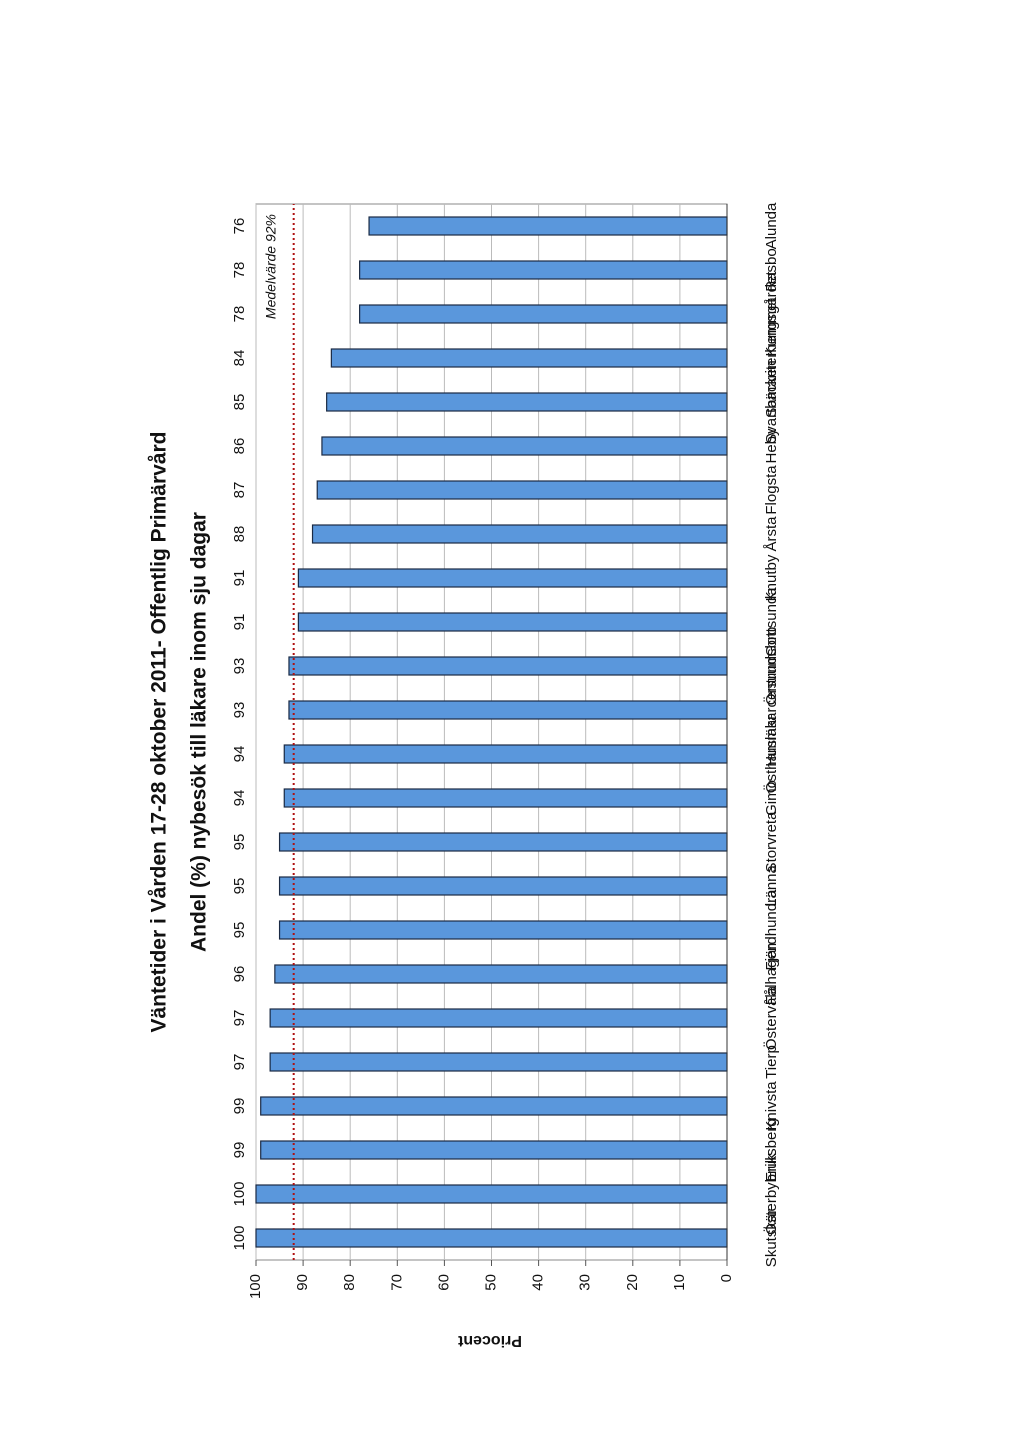  I want to click on y-tick-label: 20, so click(632, 1282).